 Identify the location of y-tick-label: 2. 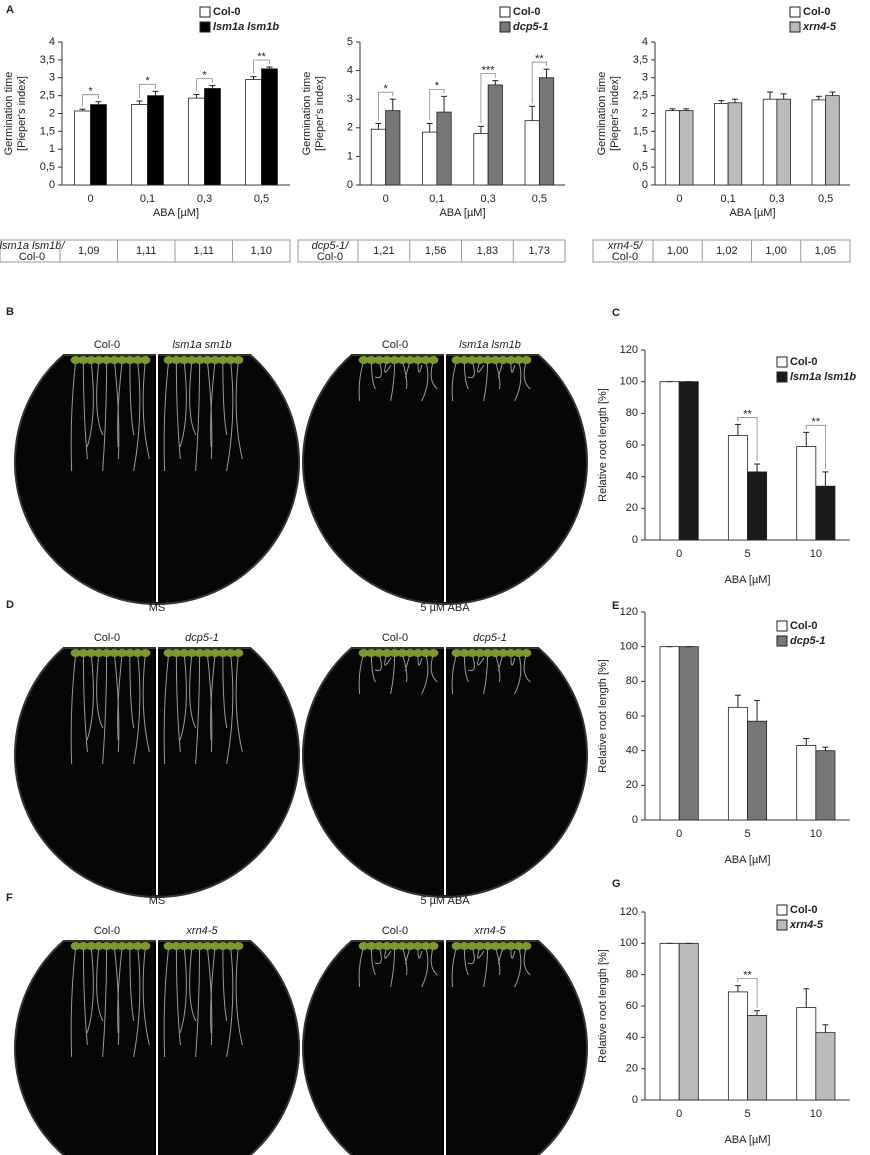
(350, 128).